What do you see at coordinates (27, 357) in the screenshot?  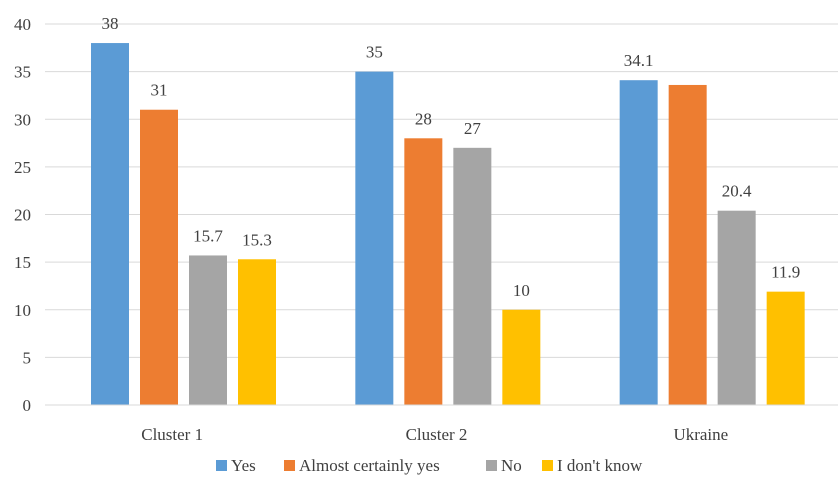 I see `y-tick-label: 5` at bounding box center [27, 357].